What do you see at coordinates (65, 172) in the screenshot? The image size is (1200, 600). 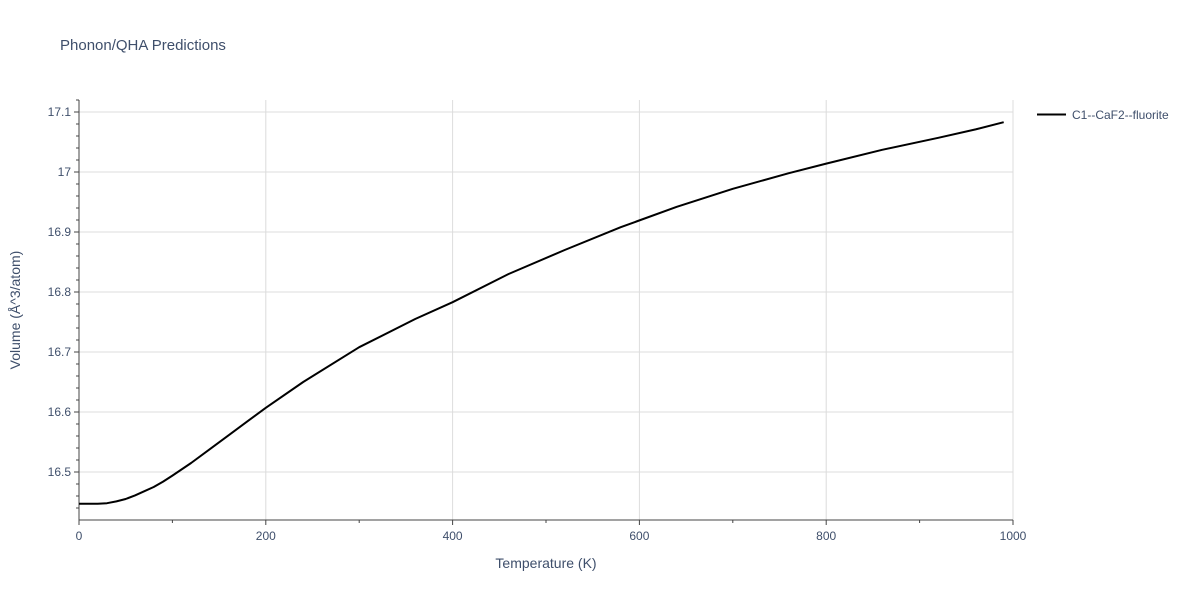 I see `y-tick-label: 17` at bounding box center [65, 172].